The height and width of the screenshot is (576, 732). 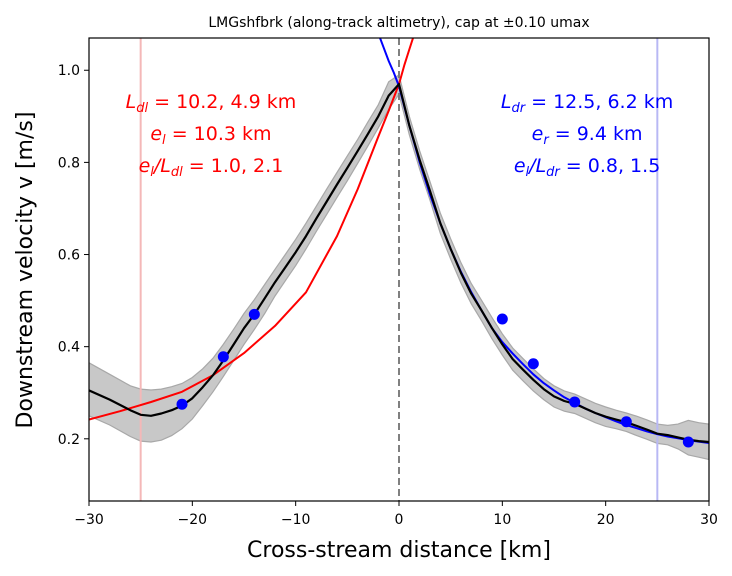 I want to click on annotation-text: = 1.0, 2.1, so click(x=233, y=166).